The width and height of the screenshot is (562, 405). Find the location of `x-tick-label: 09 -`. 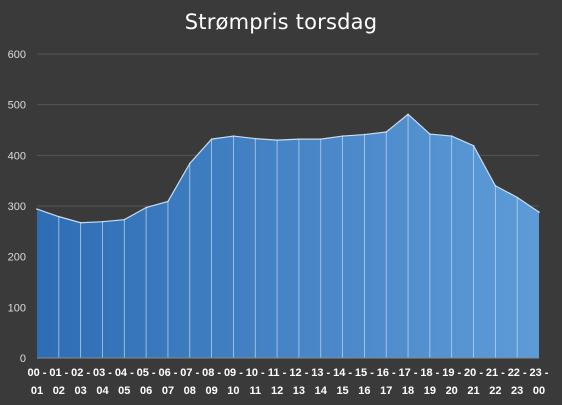

x-tick-label: 09 - is located at coordinates (233, 373).